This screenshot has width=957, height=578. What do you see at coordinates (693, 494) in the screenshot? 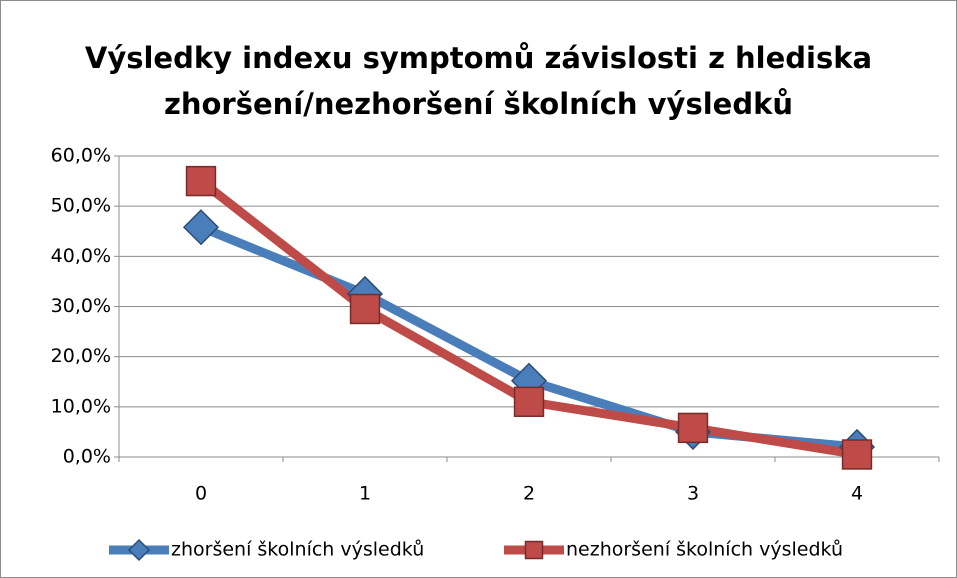
I see `x-tick-label: 3` at bounding box center [693, 494].